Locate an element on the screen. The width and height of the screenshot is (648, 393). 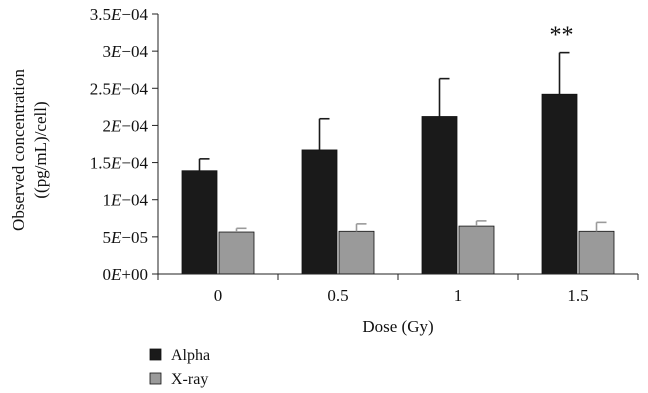
x-axis-title: Dose (Gy) is located at coordinates (397, 326).